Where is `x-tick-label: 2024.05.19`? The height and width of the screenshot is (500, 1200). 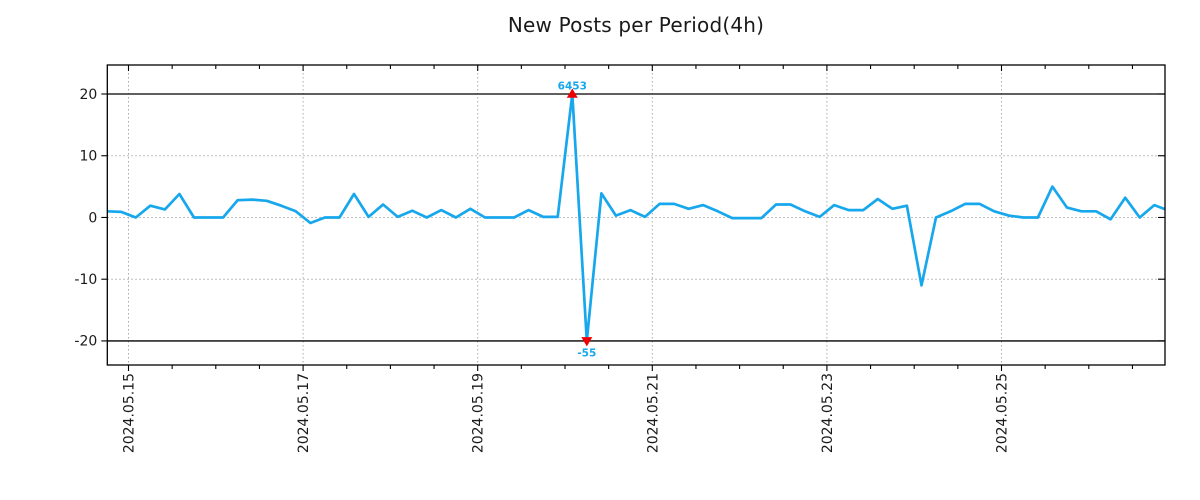 x-tick-label: 2024.05.19 is located at coordinates (479, 413).